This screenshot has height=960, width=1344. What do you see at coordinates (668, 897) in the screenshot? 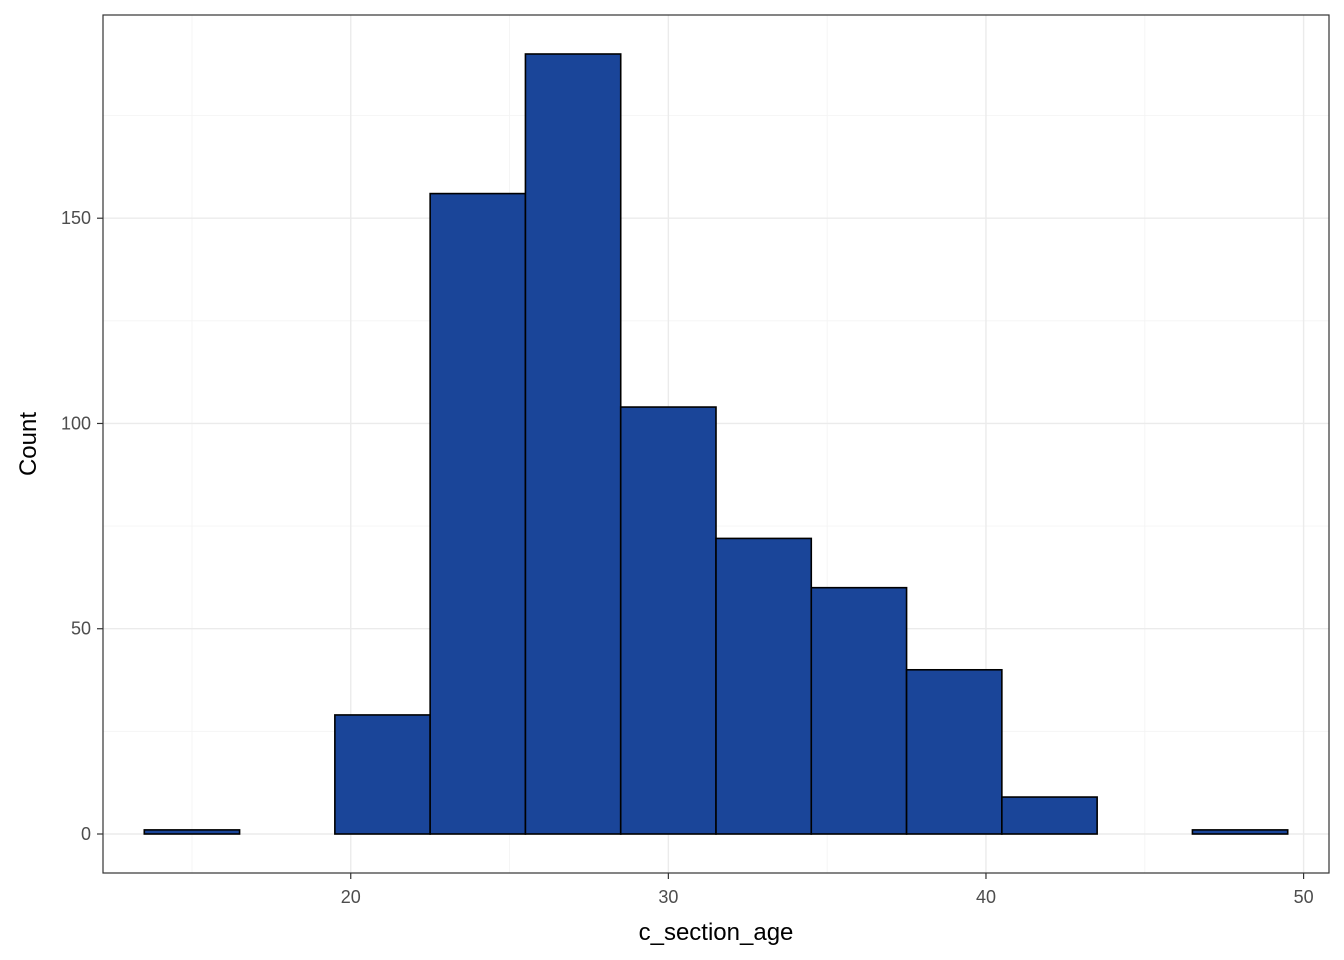
I see `x-tick-label: 30` at bounding box center [668, 897].